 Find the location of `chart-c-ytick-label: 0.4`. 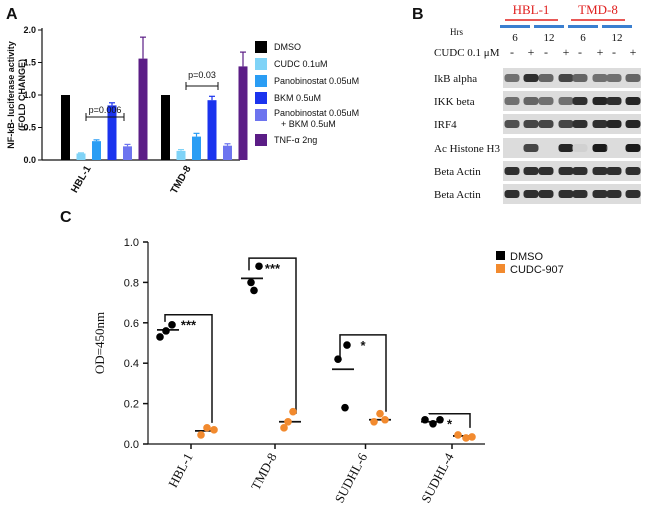

chart-c-ytick-label: 0.4 is located at coordinates (131, 364).